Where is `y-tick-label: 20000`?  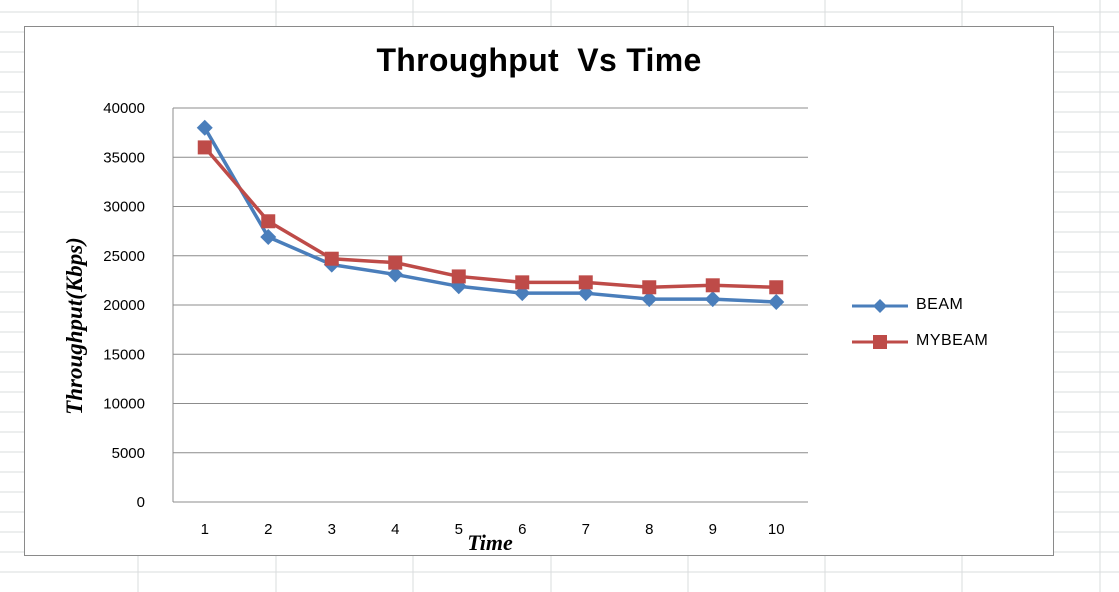 y-tick-label: 20000 is located at coordinates (124, 305).